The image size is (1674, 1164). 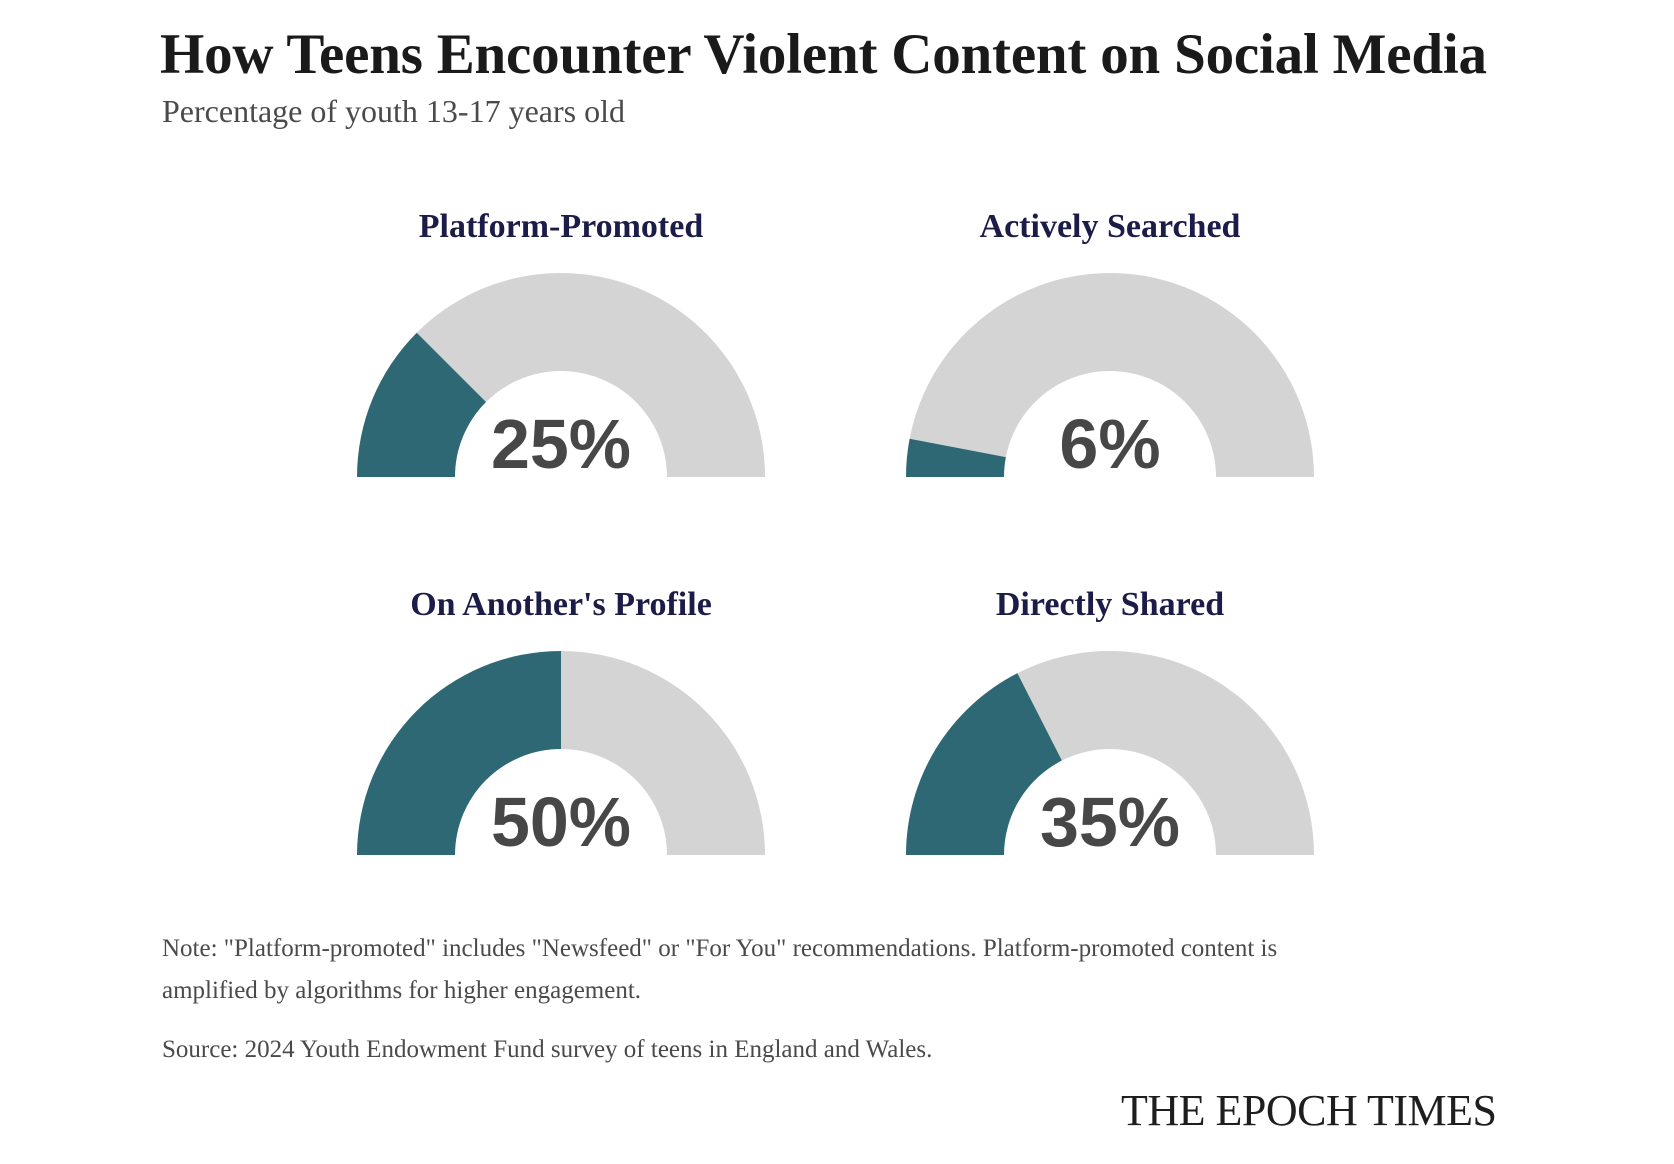 I want to click on gauge-label: Directly Shared, so click(x=1110, y=604).